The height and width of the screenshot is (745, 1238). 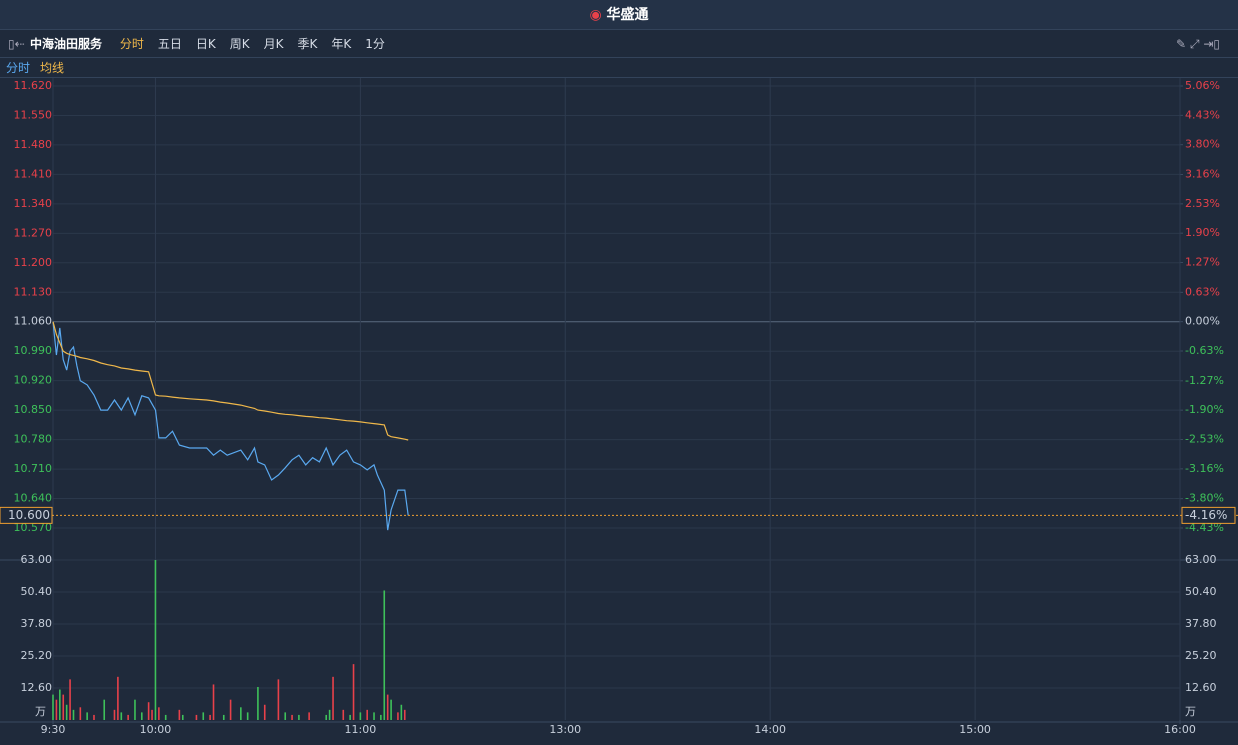 What do you see at coordinates (770, 729) in the screenshot?
I see `x-tick-label: 14:00` at bounding box center [770, 729].